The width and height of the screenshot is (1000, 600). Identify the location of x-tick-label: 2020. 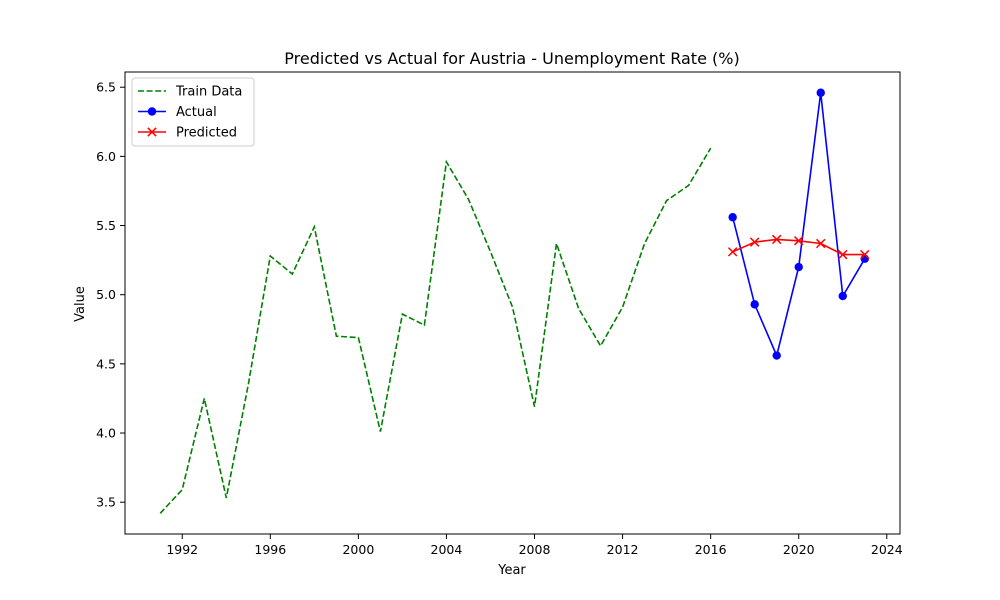
(799, 549).